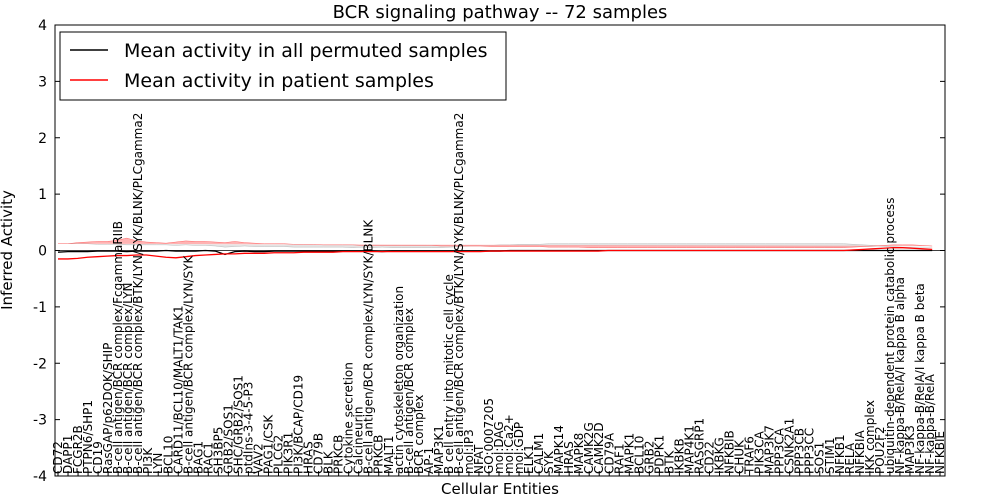  Describe the element at coordinates (830, 456) in the screenshot. I see `x-tick-label: STIM1` at that location.